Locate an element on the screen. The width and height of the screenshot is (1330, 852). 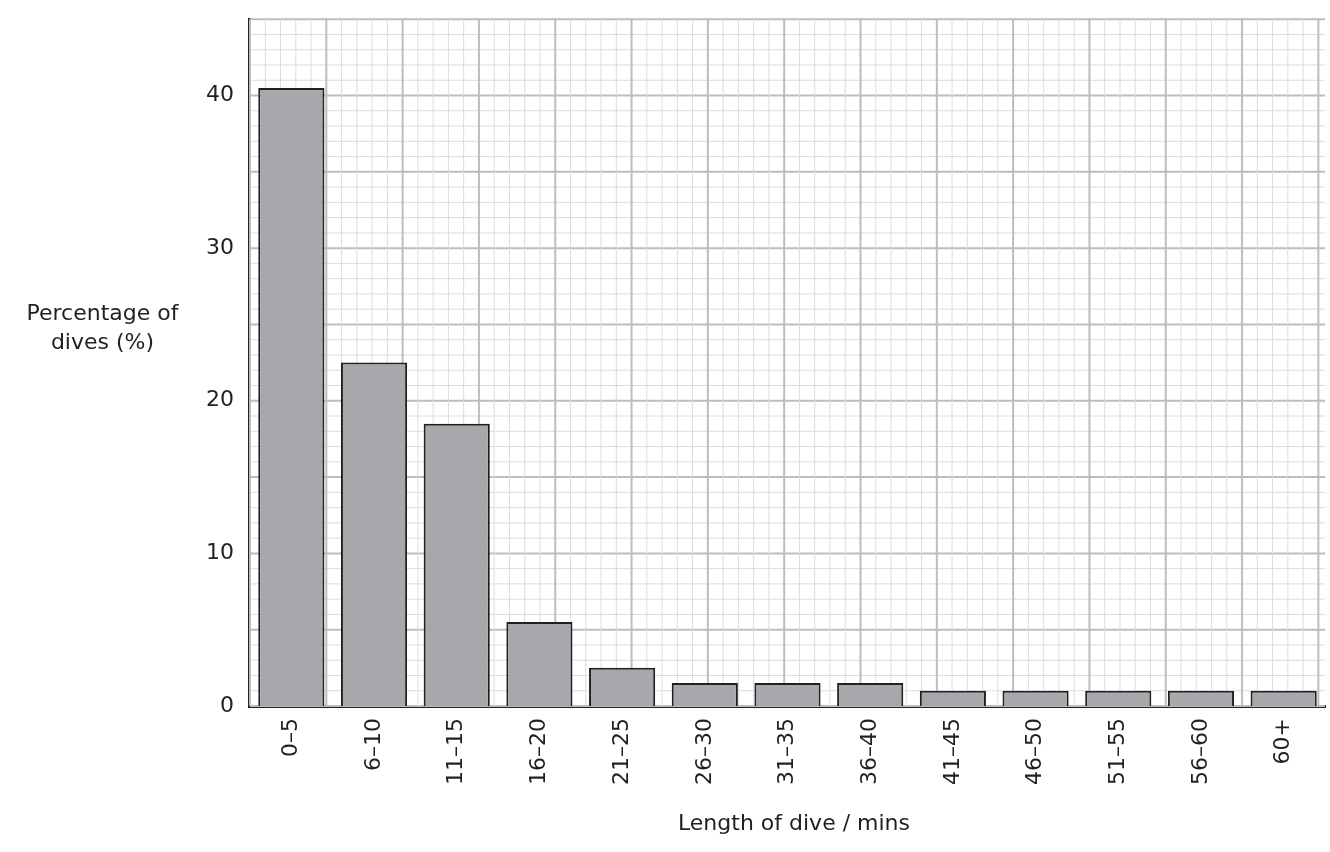
x-tick-label: 60+ is located at coordinates (1282, 741).